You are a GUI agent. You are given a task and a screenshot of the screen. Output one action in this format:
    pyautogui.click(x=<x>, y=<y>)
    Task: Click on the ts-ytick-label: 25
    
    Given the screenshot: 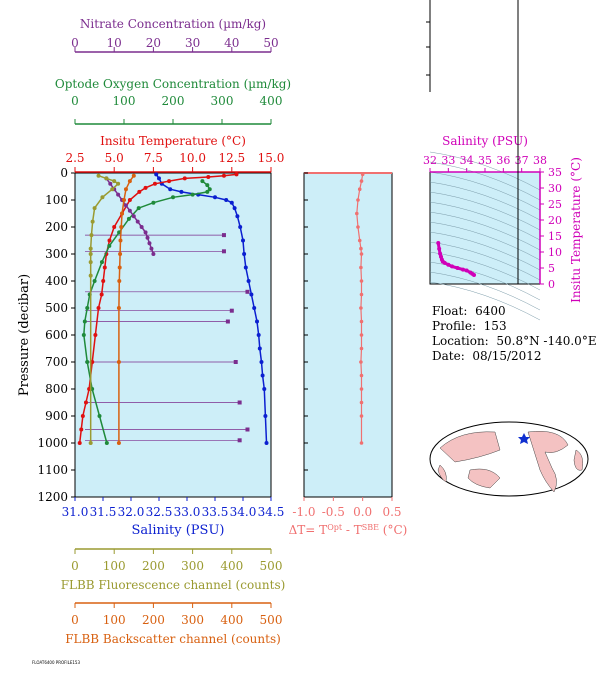 What is the action you would take?
    pyautogui.click(x=555, y=204)
    